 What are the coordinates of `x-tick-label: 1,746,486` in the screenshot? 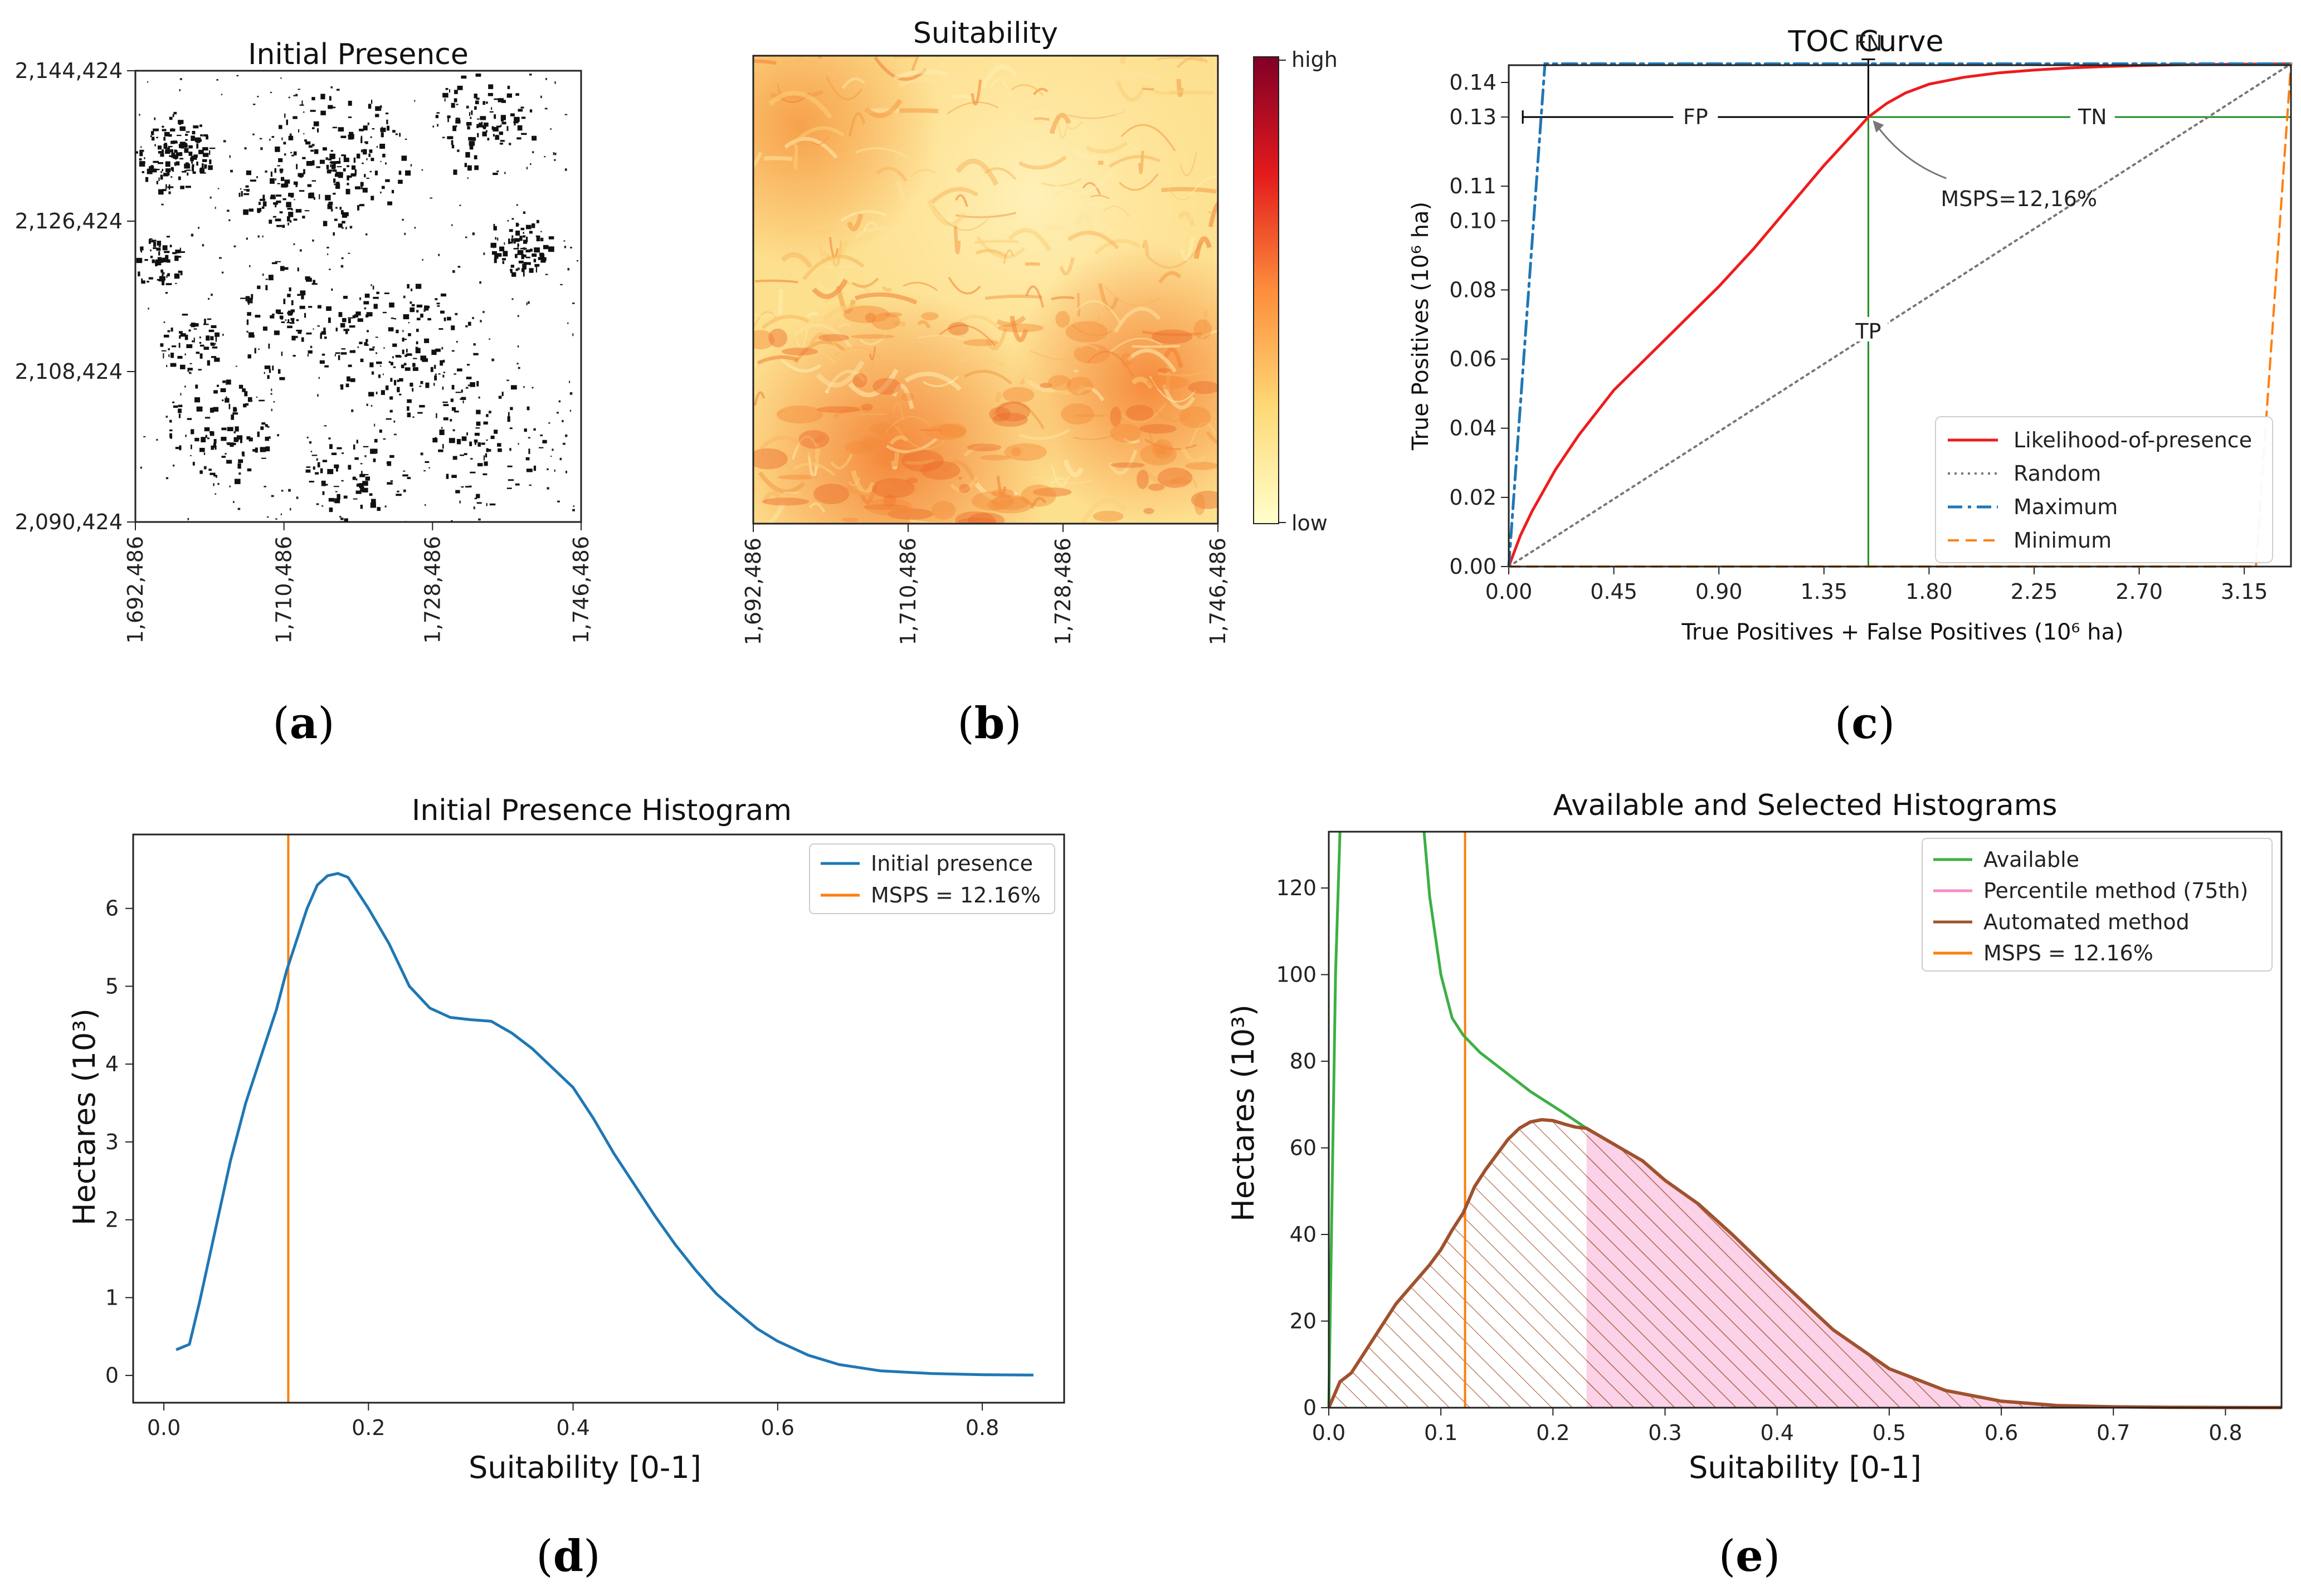 It's located at (1218, 591).